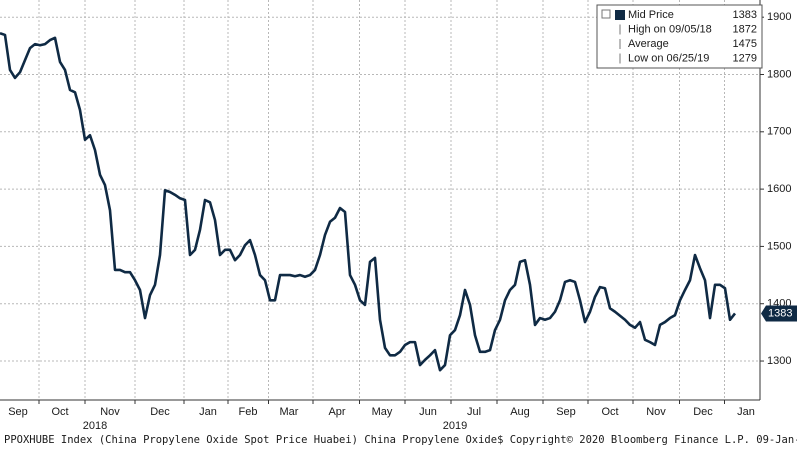 The image size is (797, 449). Describe the element at coordinates (745, 44) in the screenshot. I see `legend-value: 1475` at that location.